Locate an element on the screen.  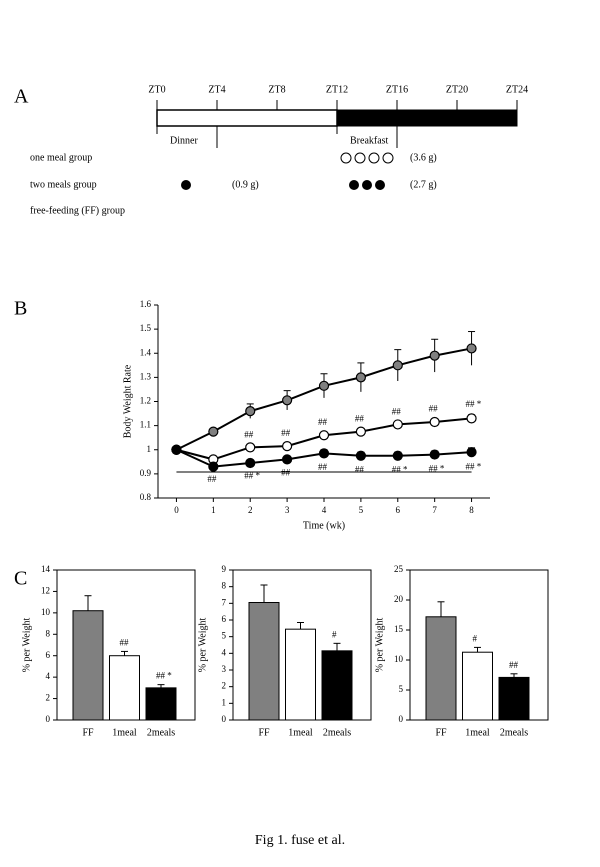
dark-phase is located at coordinates (427, 118).